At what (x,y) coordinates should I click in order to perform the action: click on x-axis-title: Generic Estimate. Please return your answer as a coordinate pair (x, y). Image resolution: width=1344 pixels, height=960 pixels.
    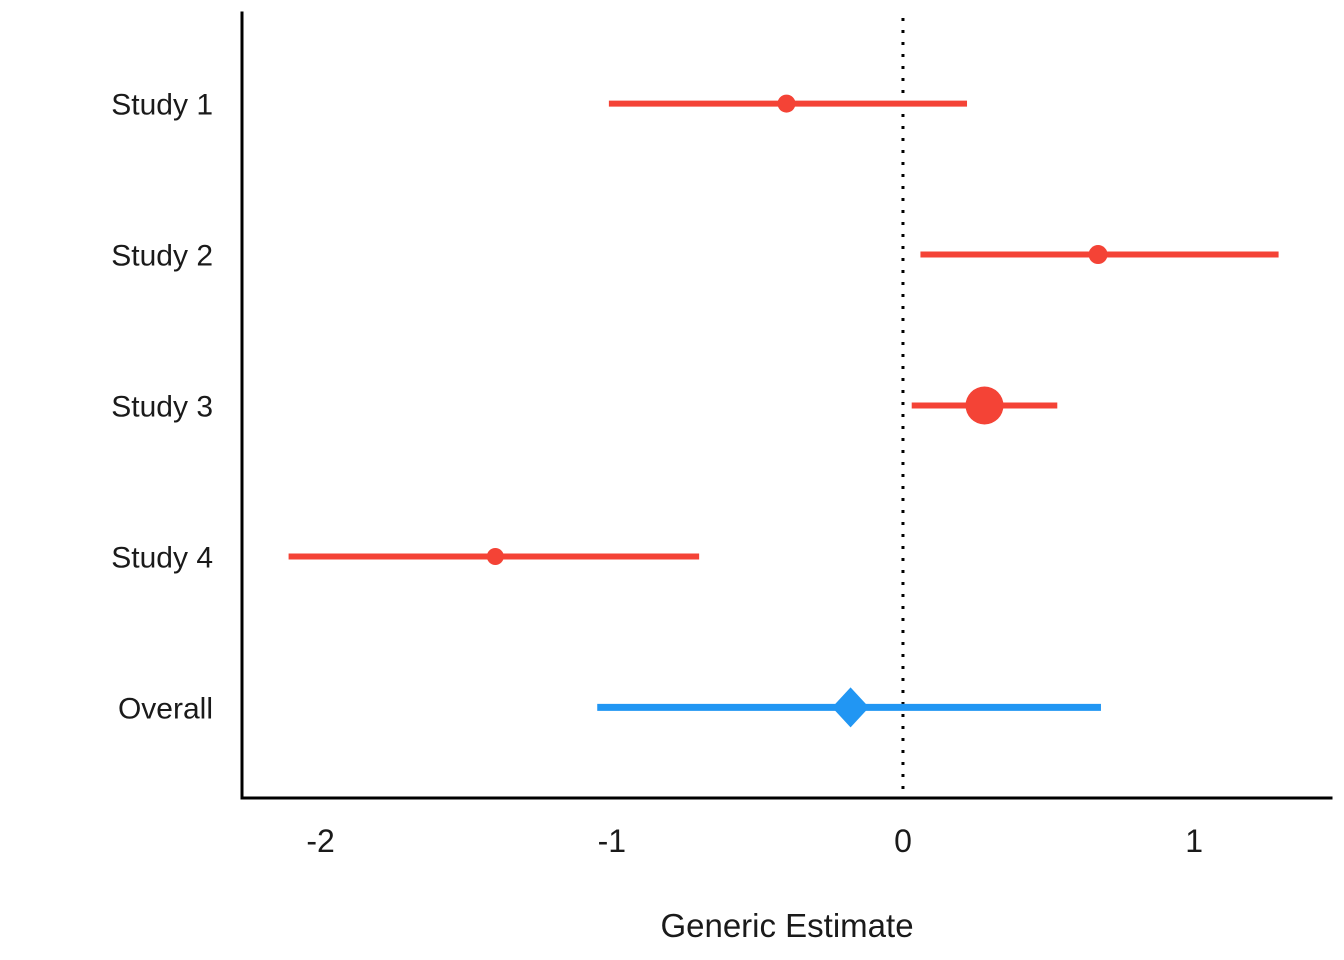
    Looking at the image, I should click on (786, 925).